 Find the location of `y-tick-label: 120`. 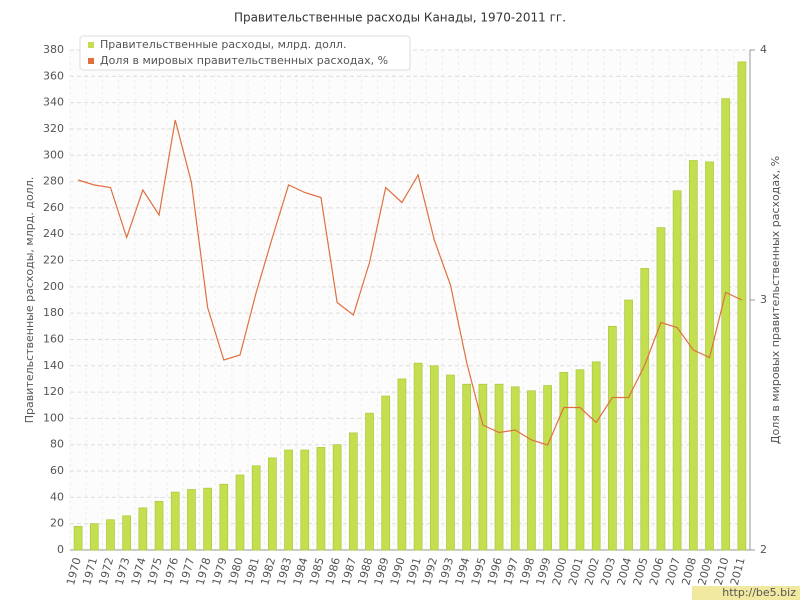

y-tick-label: 120 is located at coordinates (53, 391).